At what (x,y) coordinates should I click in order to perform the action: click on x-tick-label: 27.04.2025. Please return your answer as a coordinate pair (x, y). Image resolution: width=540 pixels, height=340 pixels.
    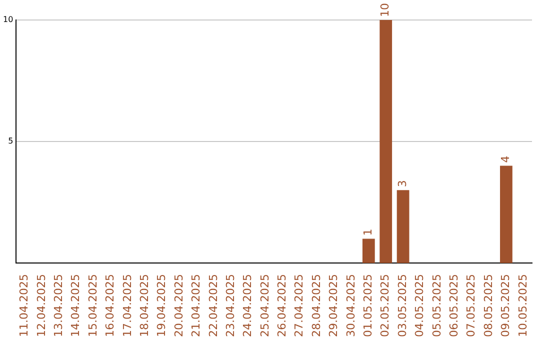
    Looking at the image, I should click on (299, 306).